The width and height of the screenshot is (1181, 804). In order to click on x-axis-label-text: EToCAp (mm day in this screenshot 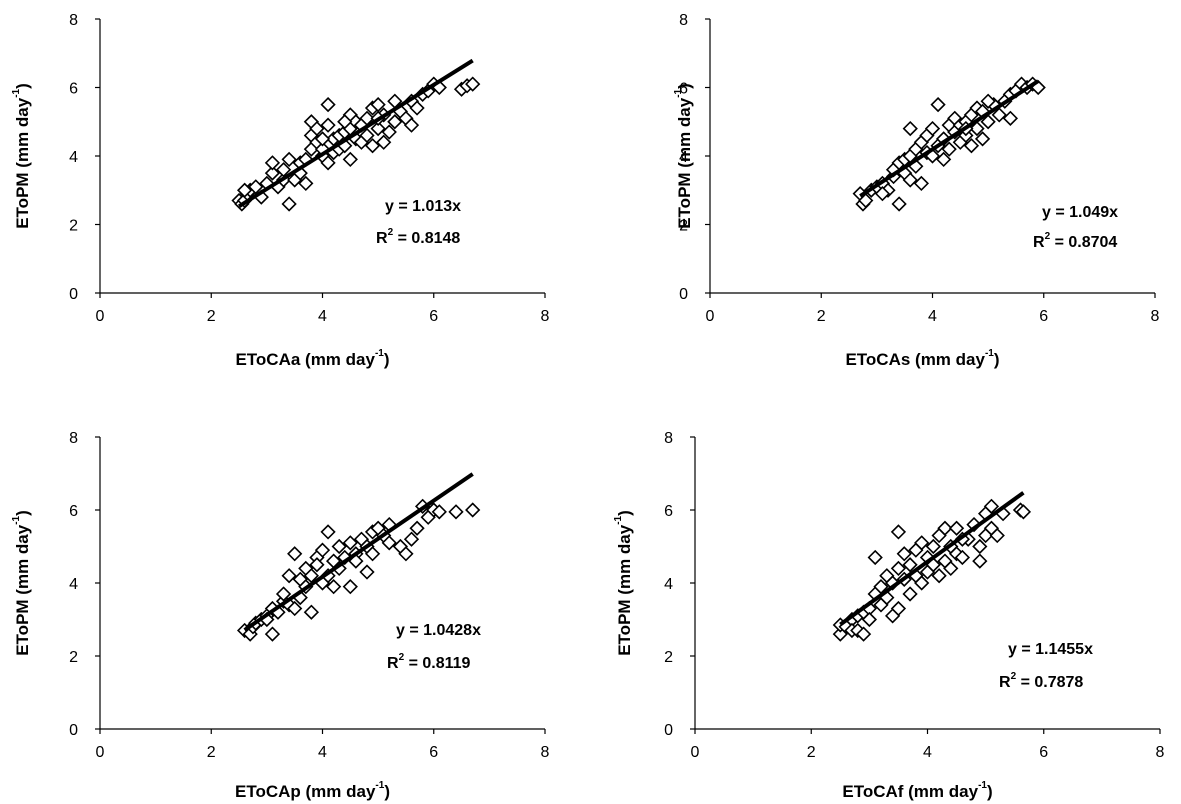, I will do `click(305, 791)`.